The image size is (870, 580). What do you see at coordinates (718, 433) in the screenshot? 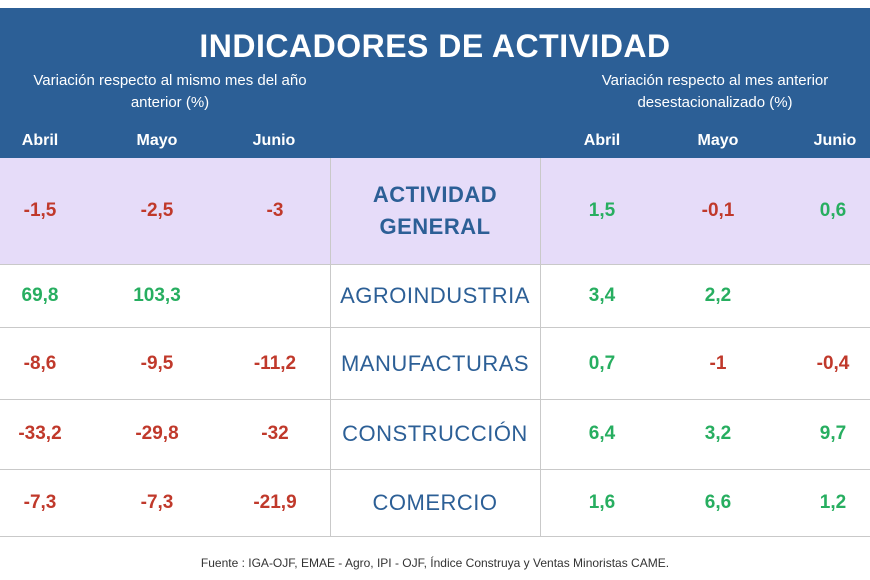
I see `mom-value-mayo: 3,2` at bounding box center [718, 433].